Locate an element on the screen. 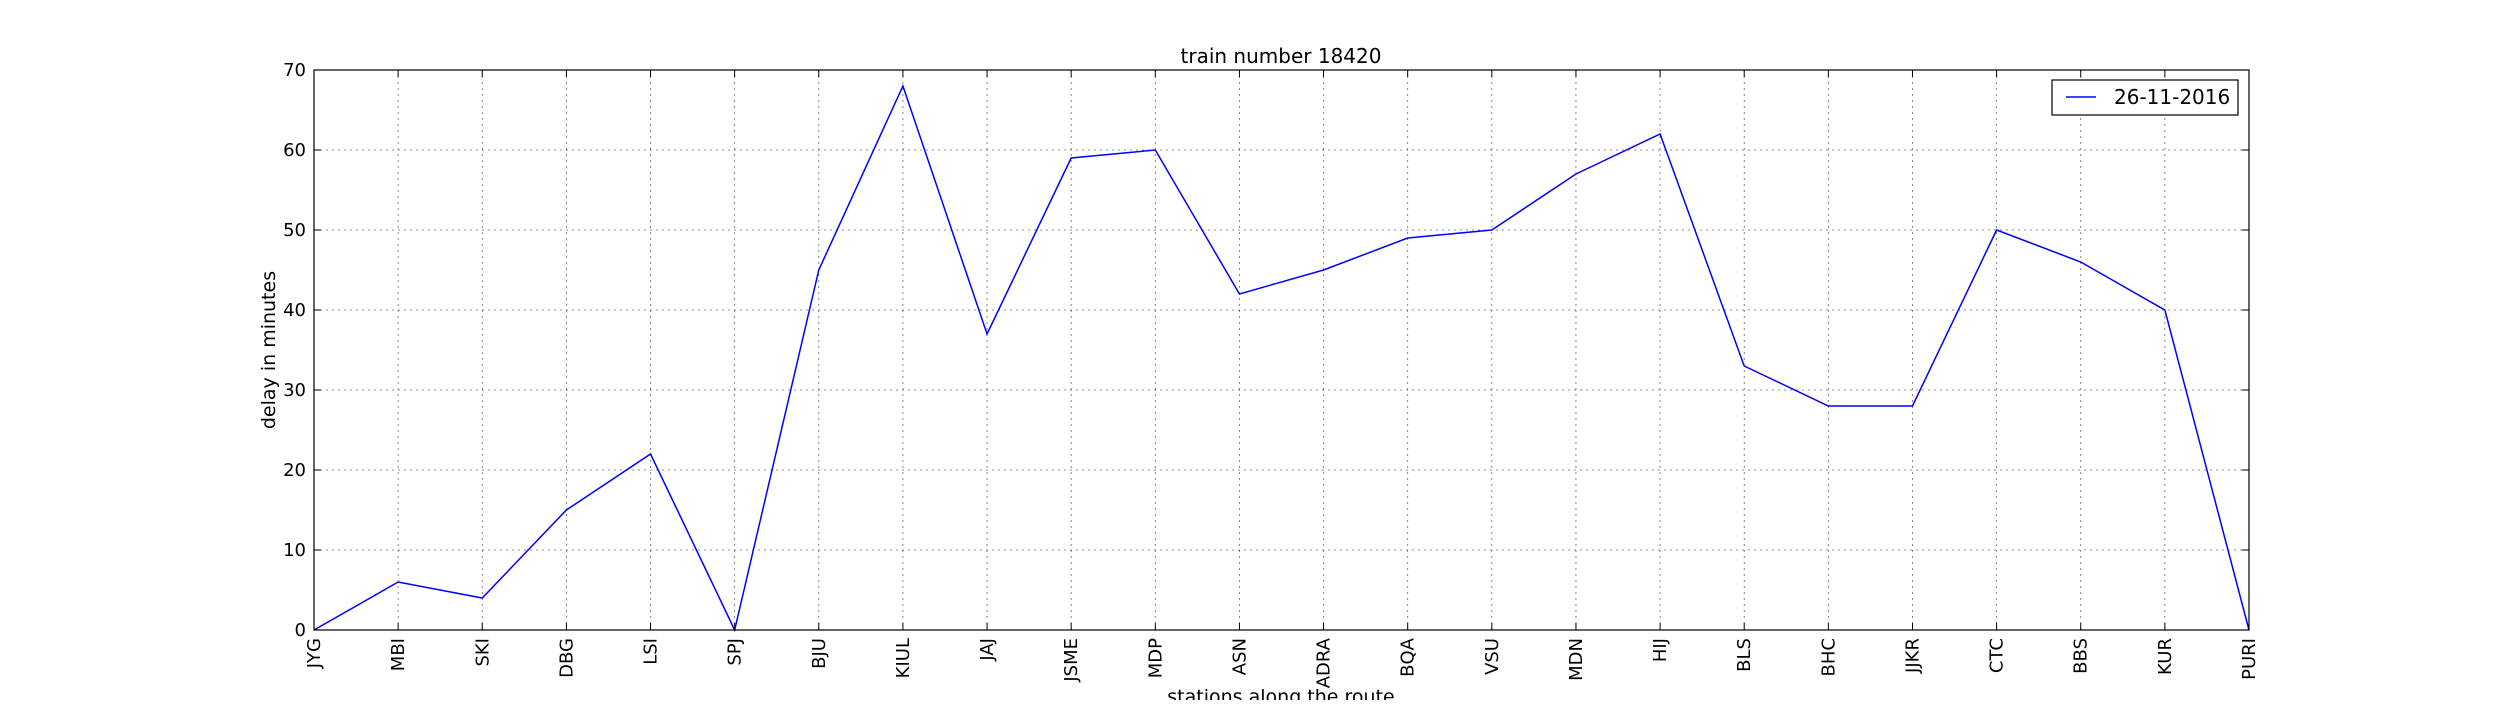 The height and width of the screenshot is (704, 2500). x-tick-label: ADRA is located at coordinates (1324, 662).